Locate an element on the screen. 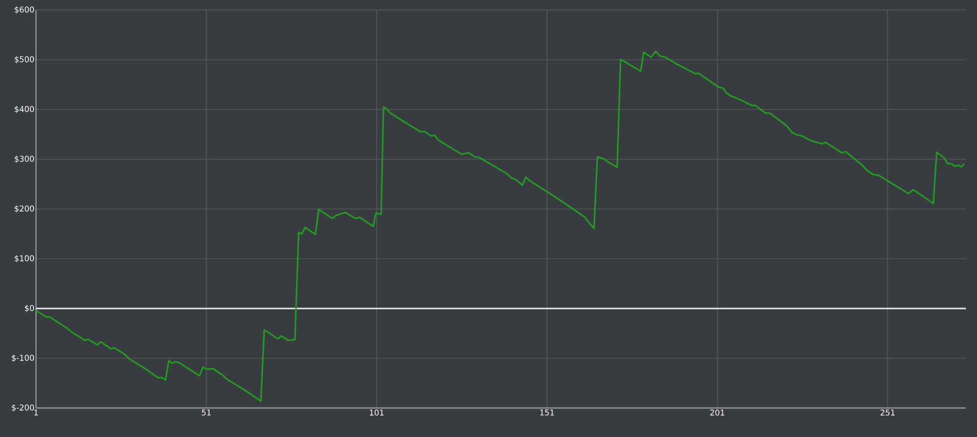 The height and width of the screenshot is (437, 977). y-tick-label: $100 is located at coordinates (24, 258).